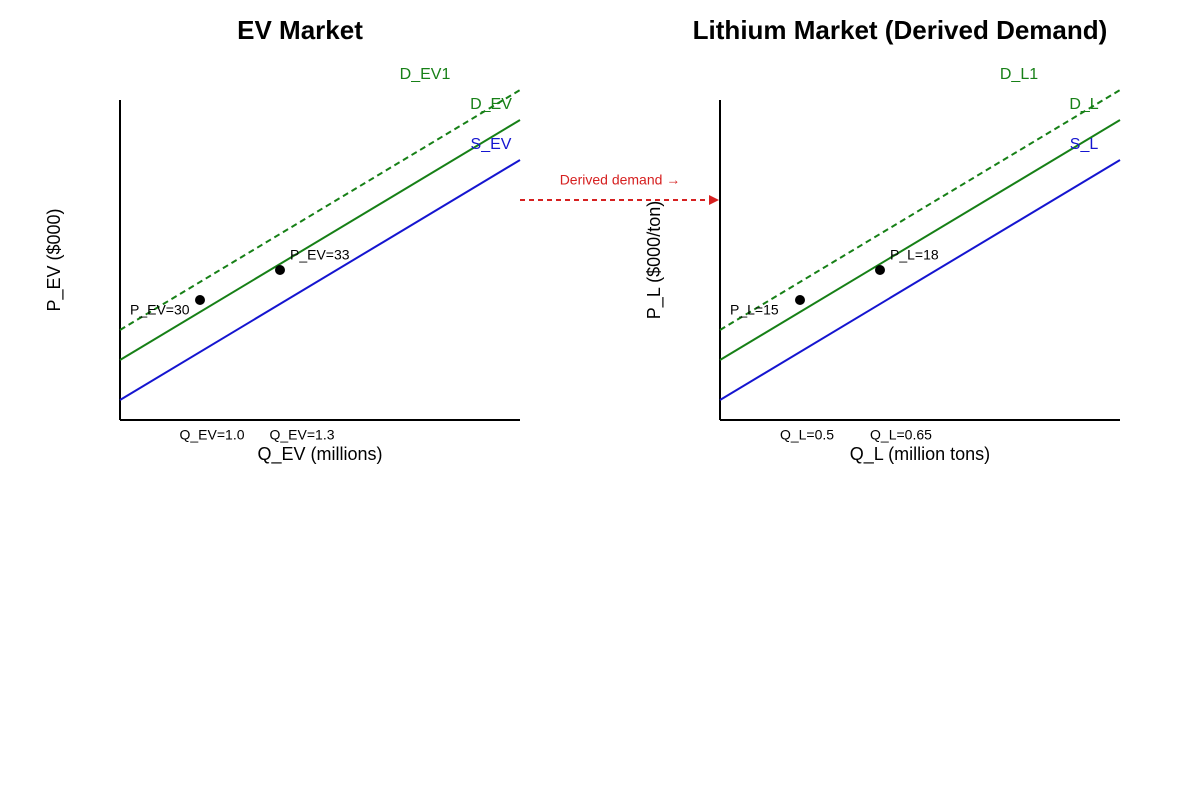  Describe the element at coordinates (920, 454) in the screenshot. I see `x-axis-label: Q_L (million tons)` at that location.